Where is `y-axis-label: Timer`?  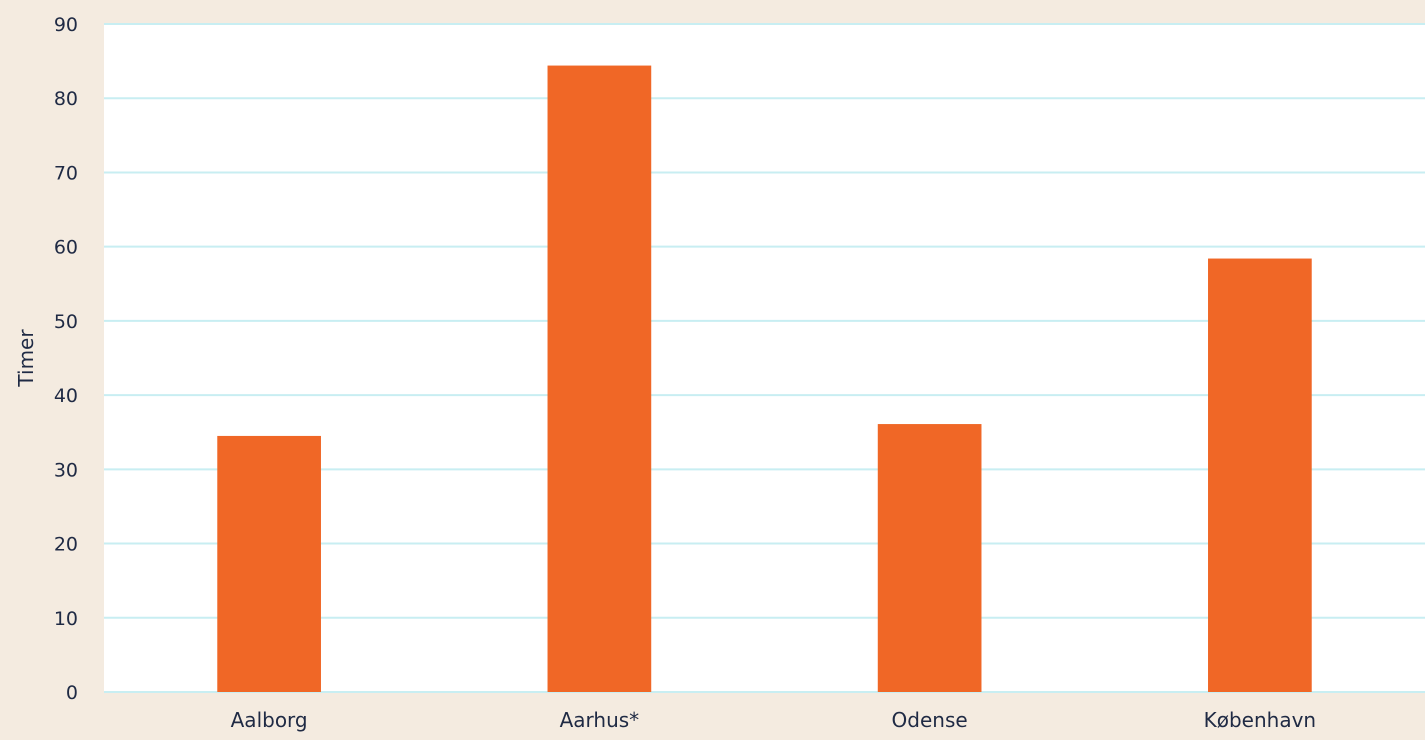
y-axis-label: Timer is located at coordinates (26, 358).